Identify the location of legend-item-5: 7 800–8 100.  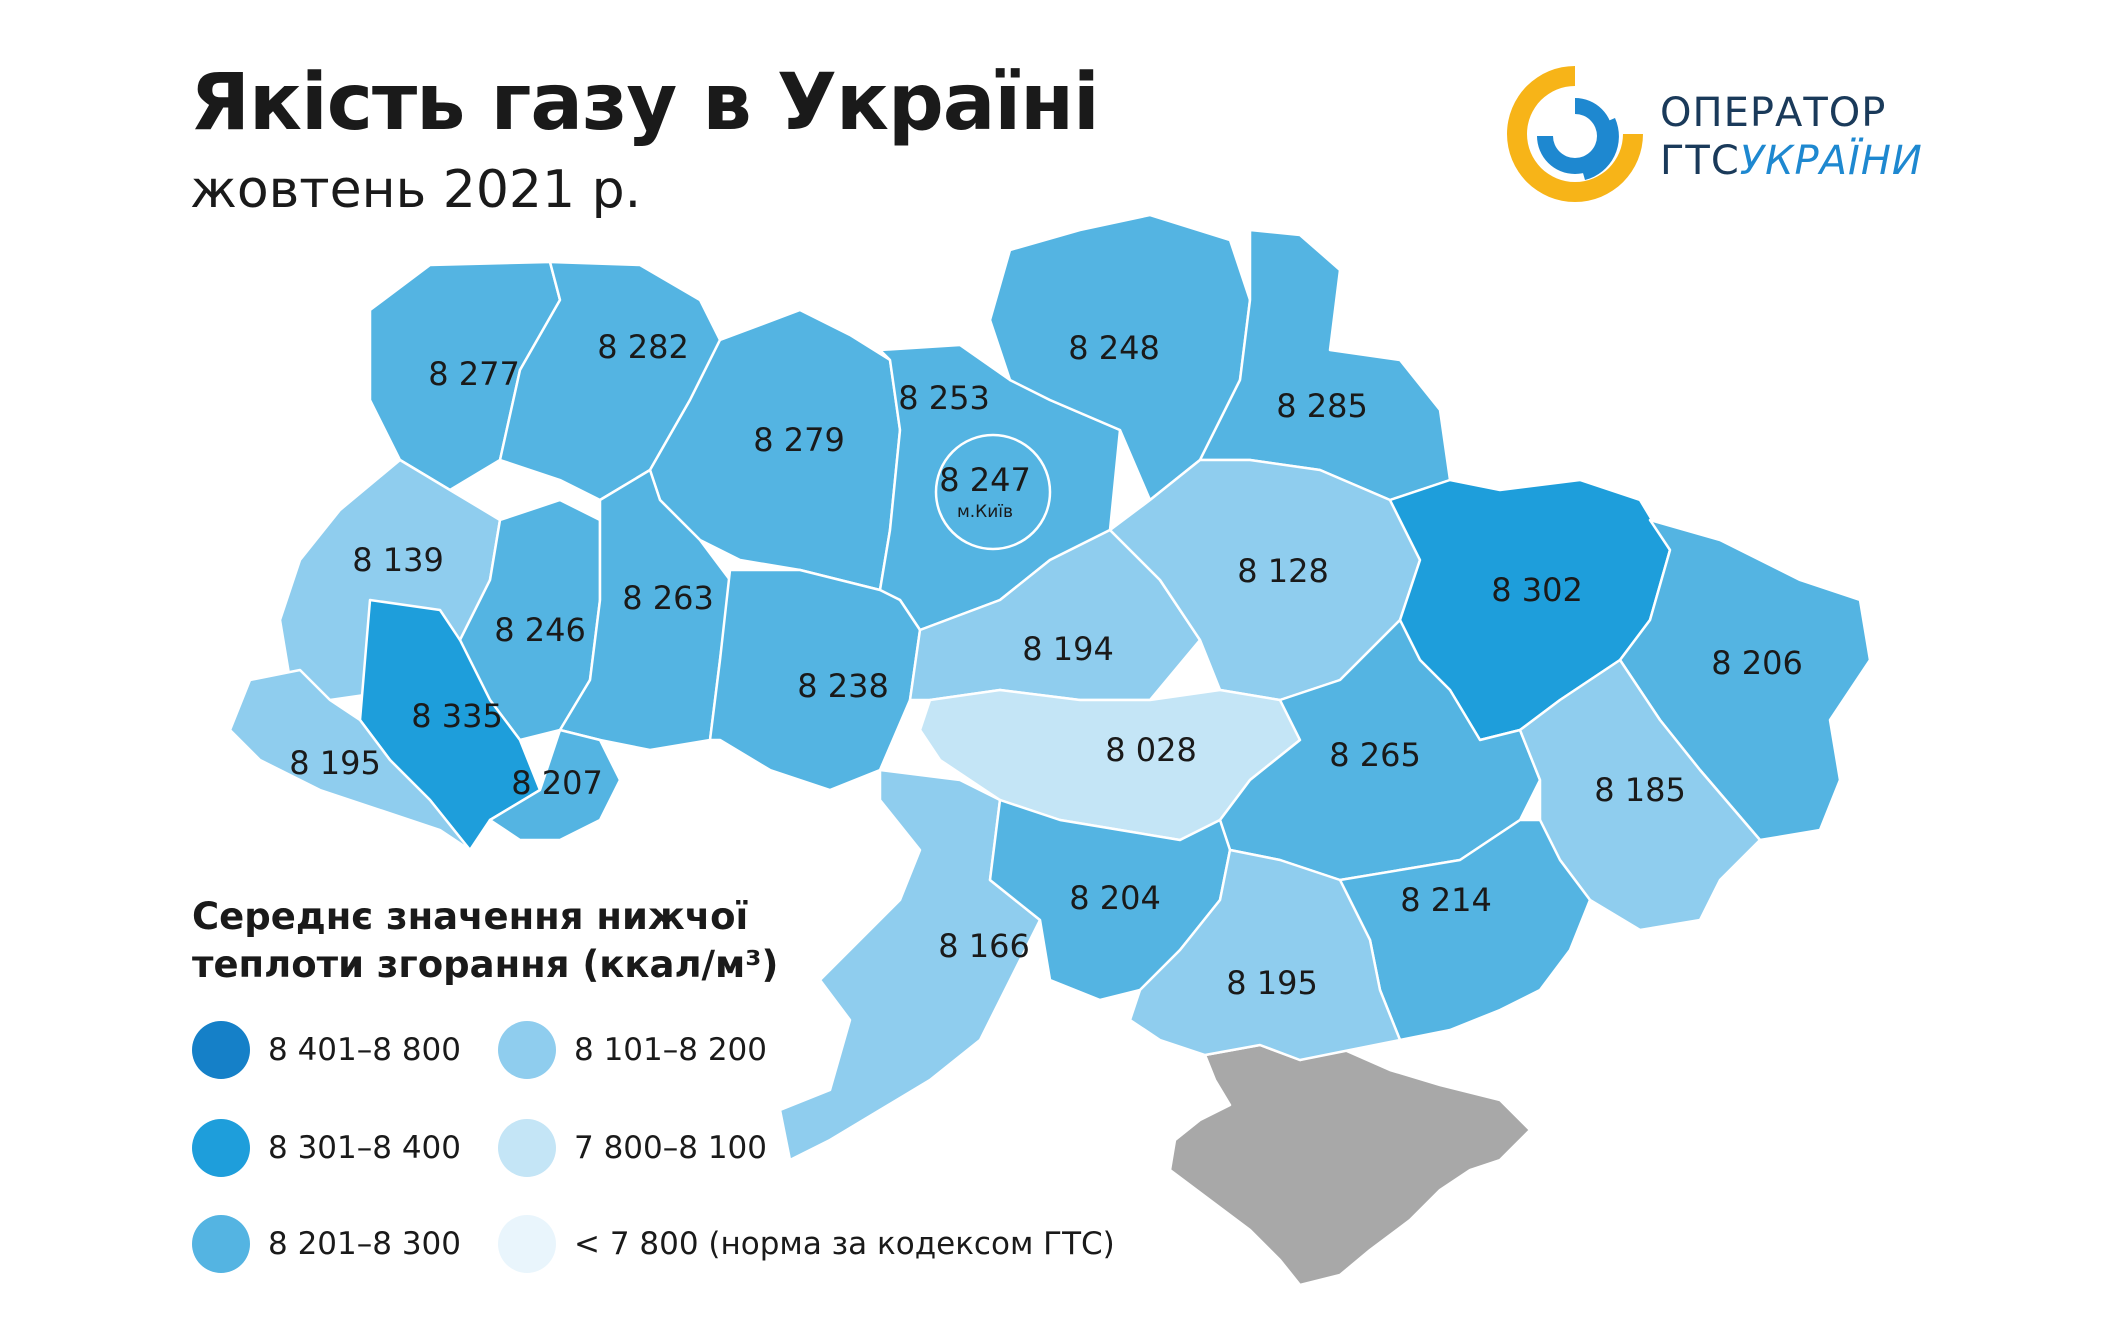
(632, 1148).